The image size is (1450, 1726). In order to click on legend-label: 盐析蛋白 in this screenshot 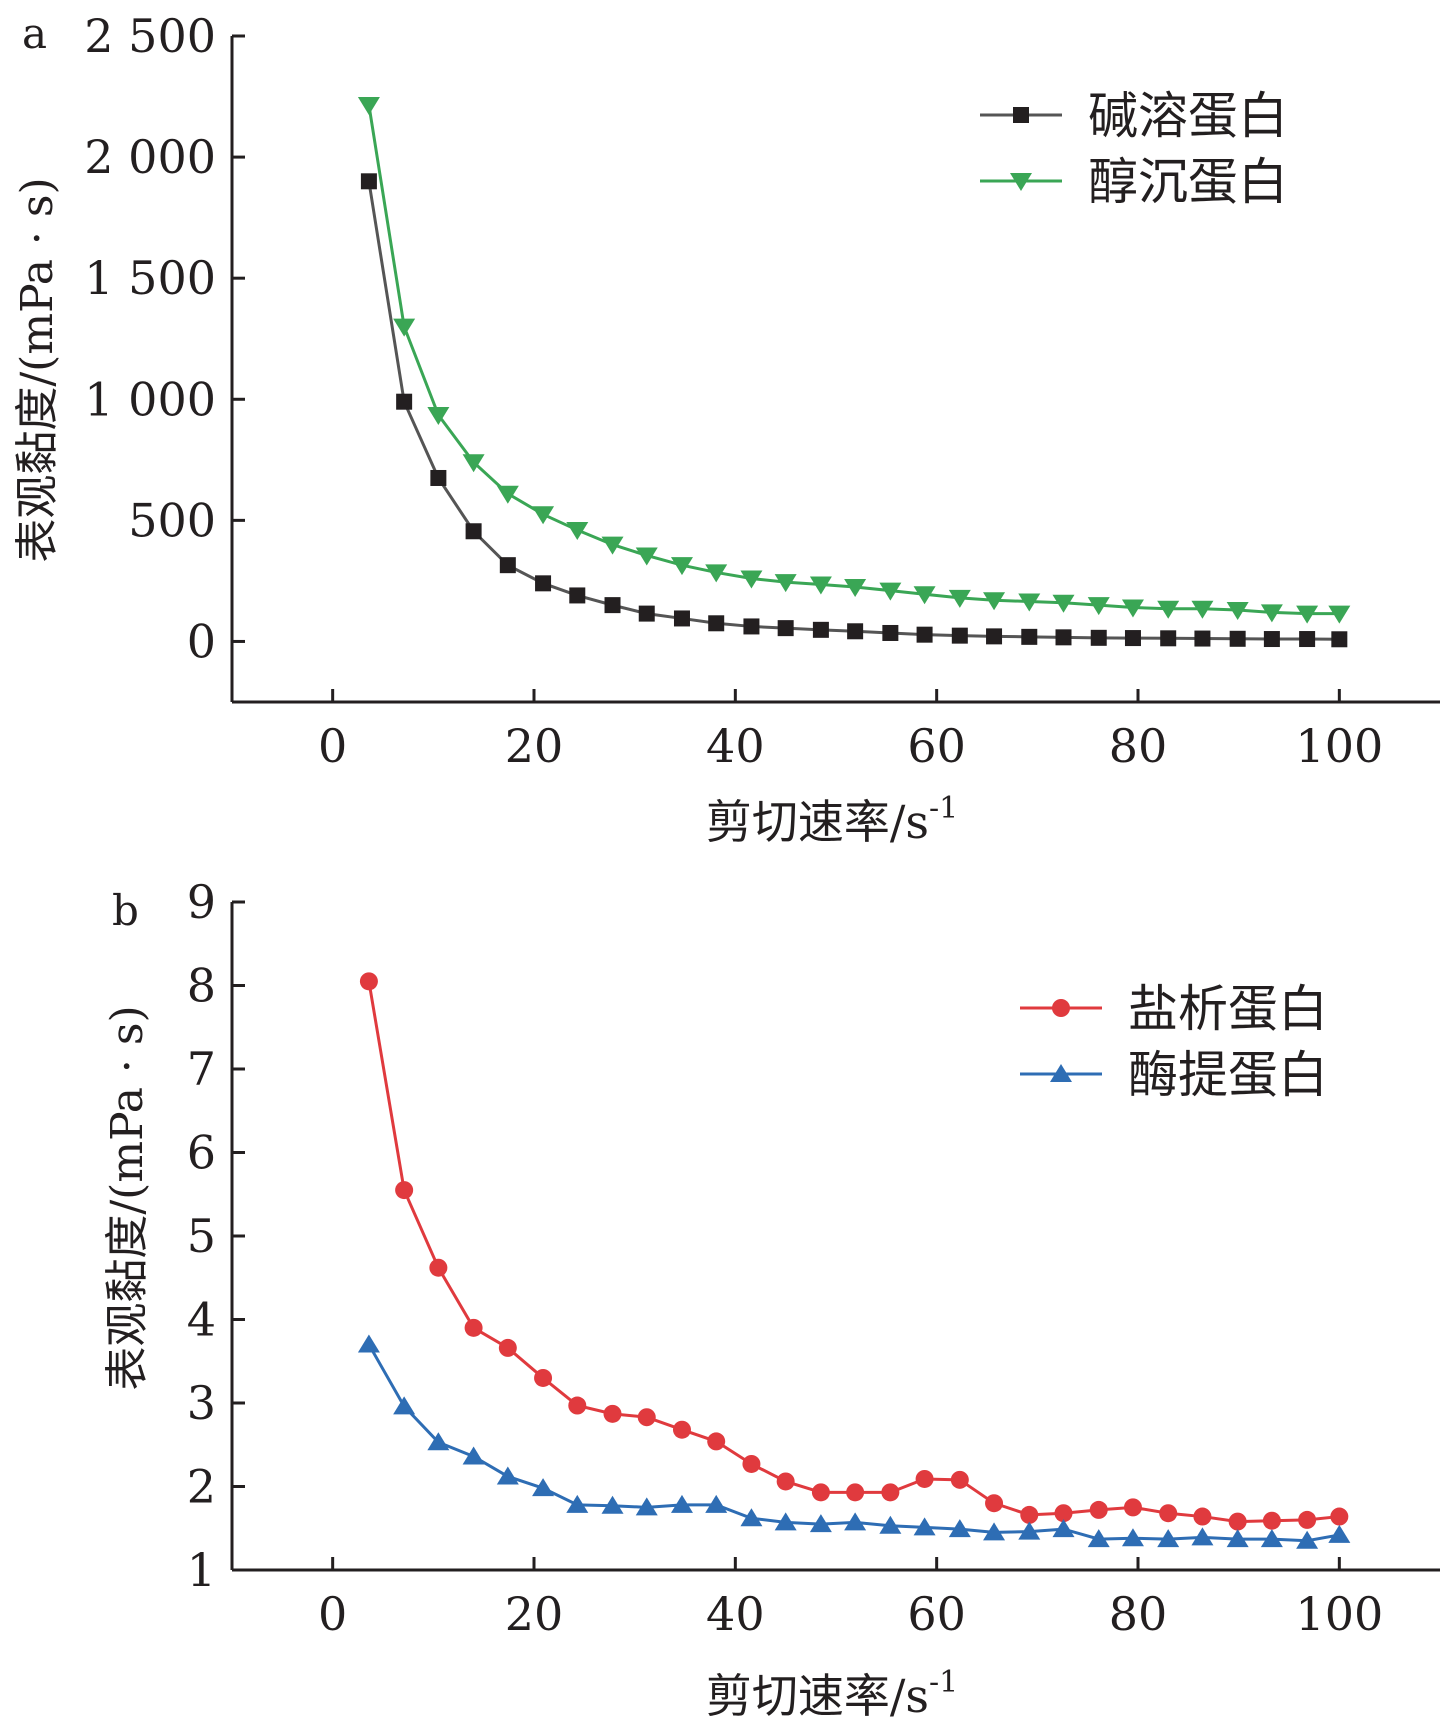, I will do `click(1228, 1009)`.